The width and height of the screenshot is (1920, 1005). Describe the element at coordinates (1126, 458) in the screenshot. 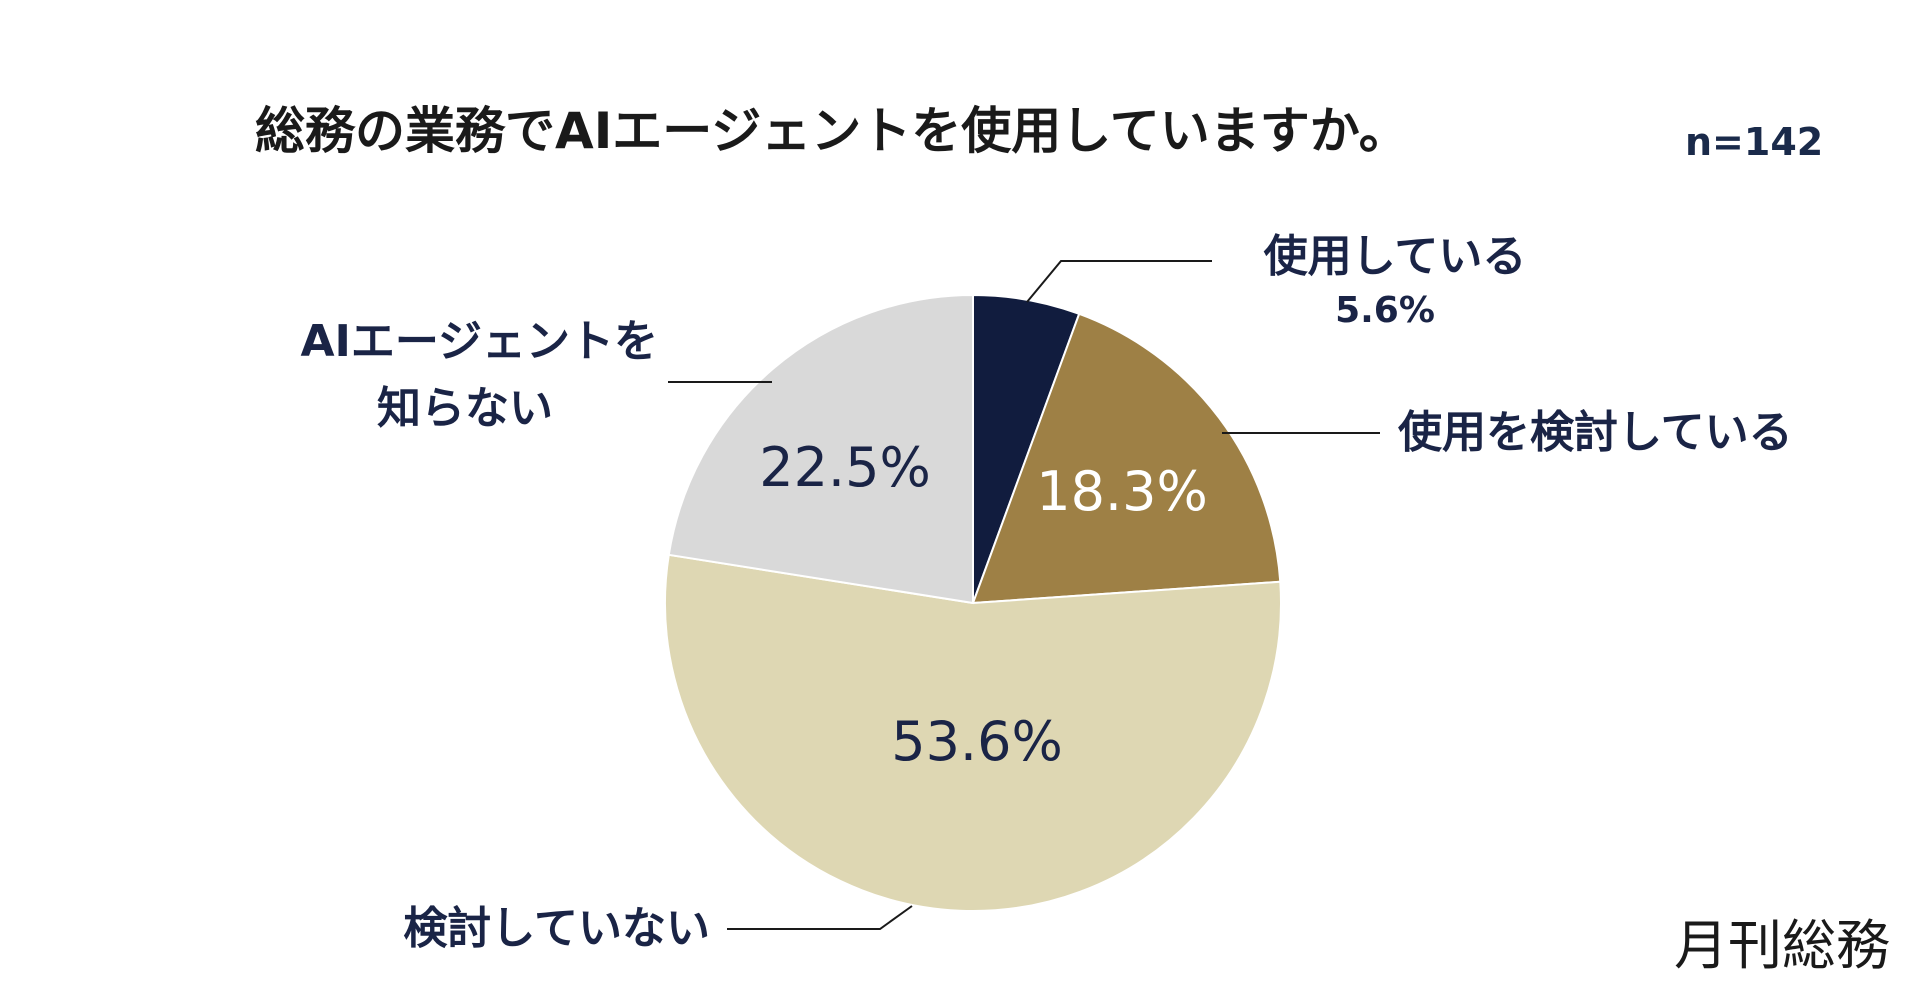

I see `pie-slice-considering` at that location.